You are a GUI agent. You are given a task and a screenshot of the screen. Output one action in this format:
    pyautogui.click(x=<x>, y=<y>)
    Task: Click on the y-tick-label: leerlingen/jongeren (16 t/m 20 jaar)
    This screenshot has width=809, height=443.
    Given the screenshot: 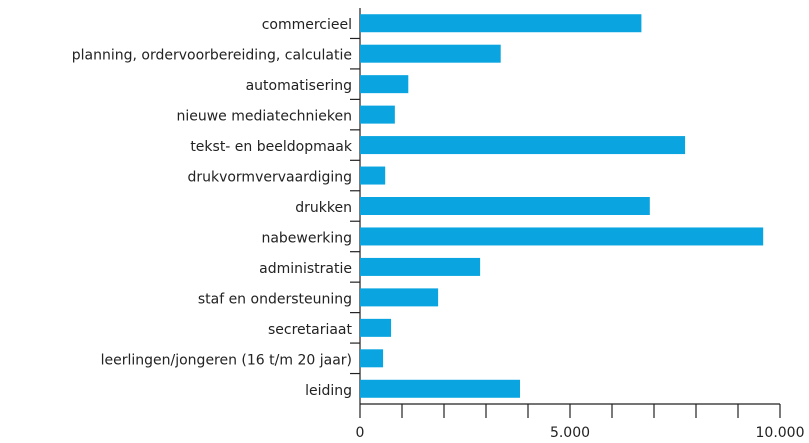 What is the action you would take?
    pyautogui.click(x=226, y=360)
    